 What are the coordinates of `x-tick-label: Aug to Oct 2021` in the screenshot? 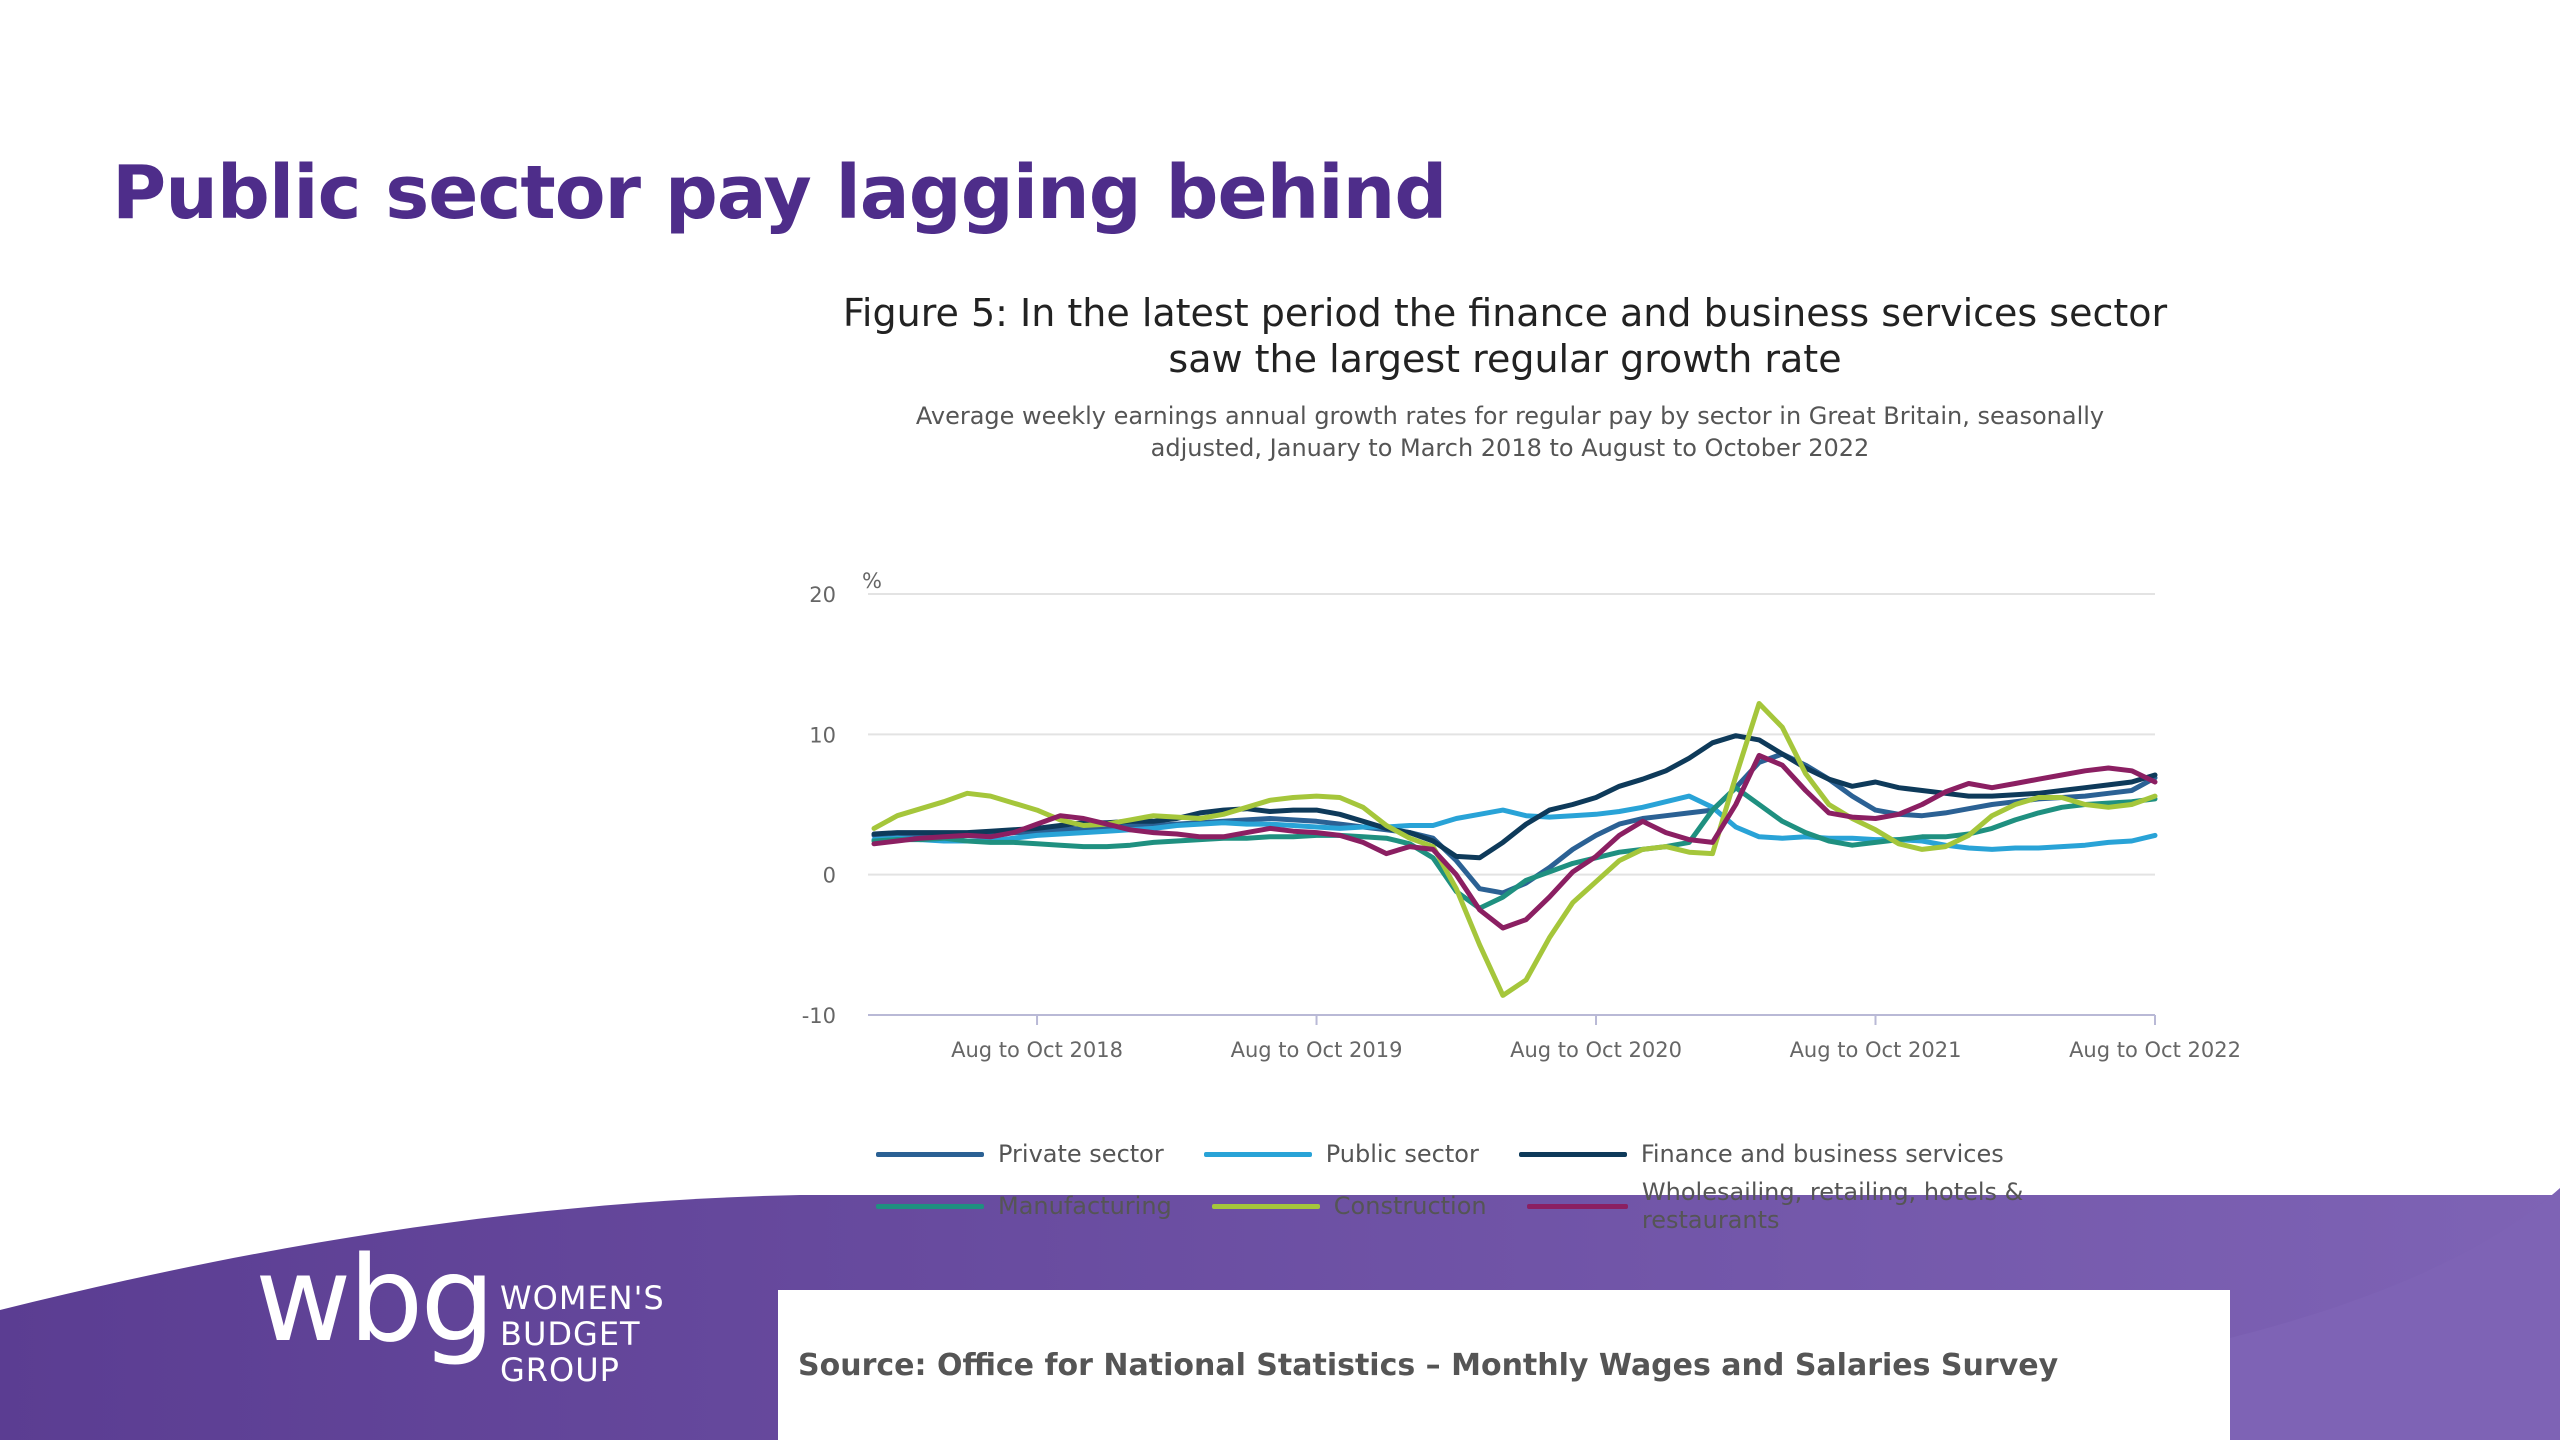 It's located at (1876, 1050).